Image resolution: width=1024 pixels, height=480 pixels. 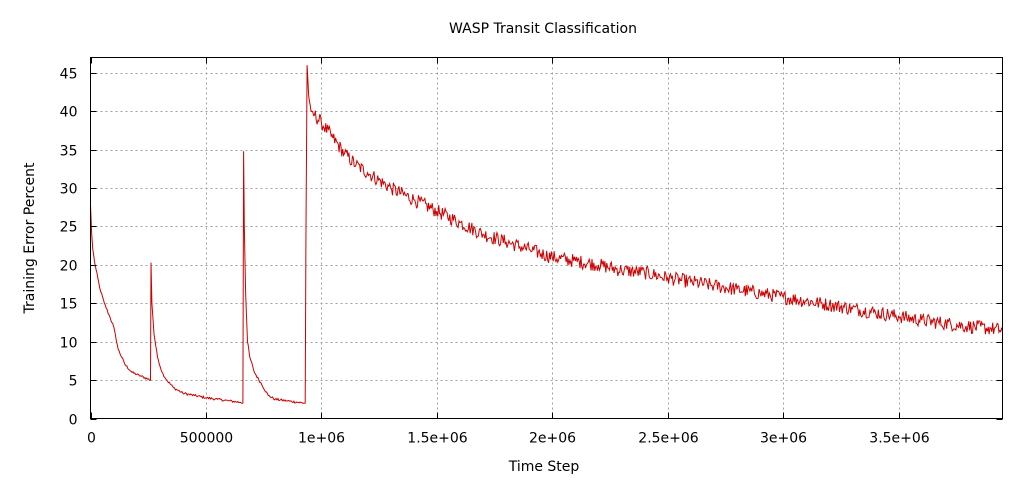 What do you see at coordinates (206, 439) in the screenshot?
I see `x-tick-label: 500000` at bounding box center [206, 439].